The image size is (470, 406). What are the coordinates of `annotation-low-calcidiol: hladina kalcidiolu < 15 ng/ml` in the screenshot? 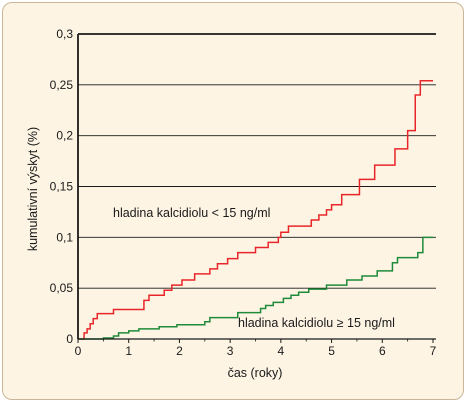 It's located at (191, 213).